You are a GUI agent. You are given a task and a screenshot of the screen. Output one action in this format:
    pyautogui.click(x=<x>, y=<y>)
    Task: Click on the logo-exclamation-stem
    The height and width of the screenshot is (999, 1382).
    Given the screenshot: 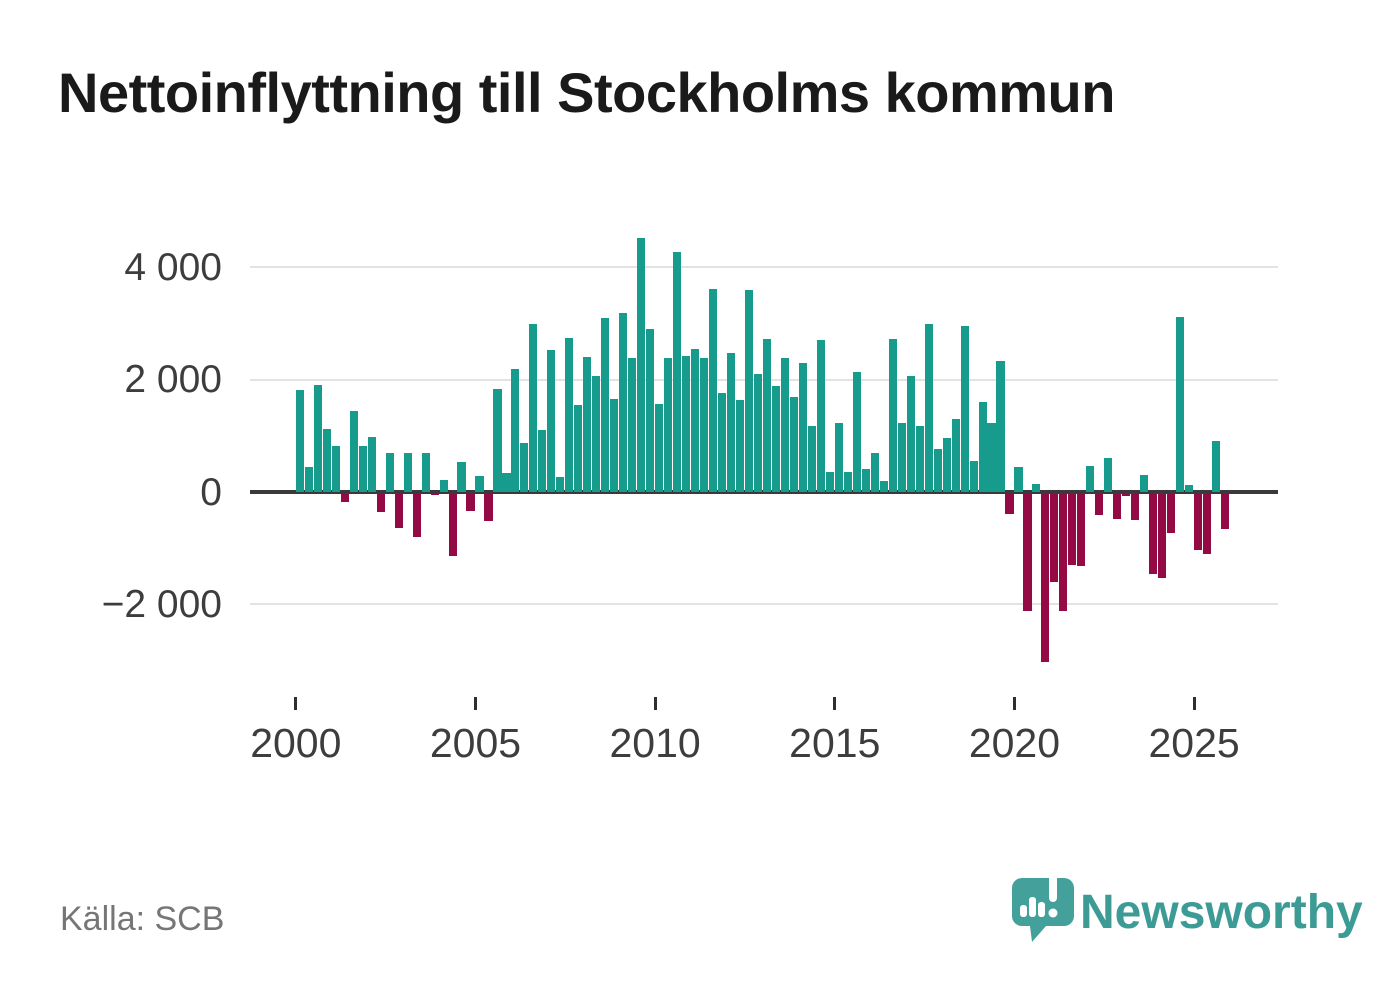 What is the action you would take?
    pyautogui.click(x=1053, y=885)
    